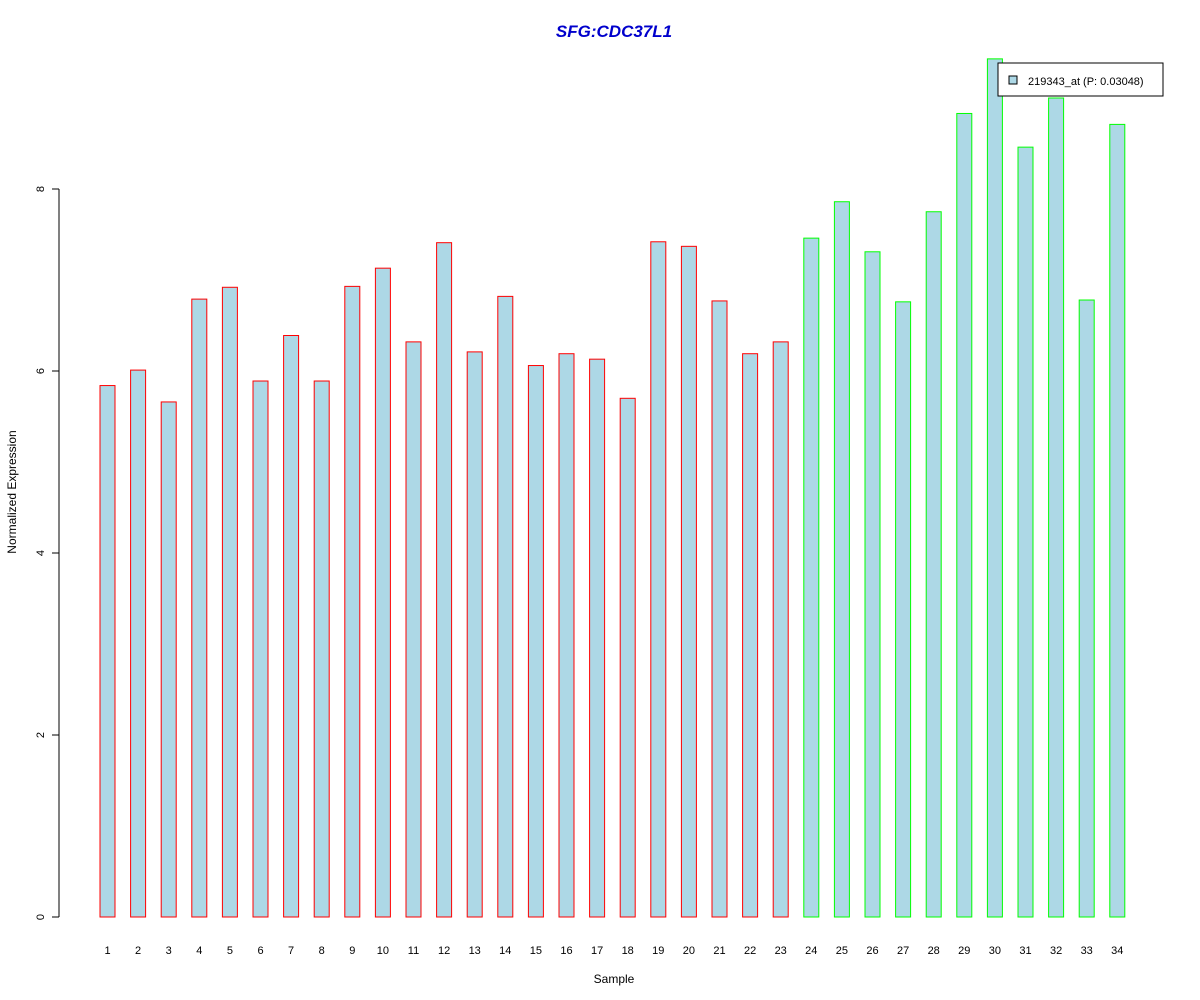  What do you see at coordinates (1013, 80) in the screenshot?
I see `legend-swatch` at bounding box center [1013, 80].